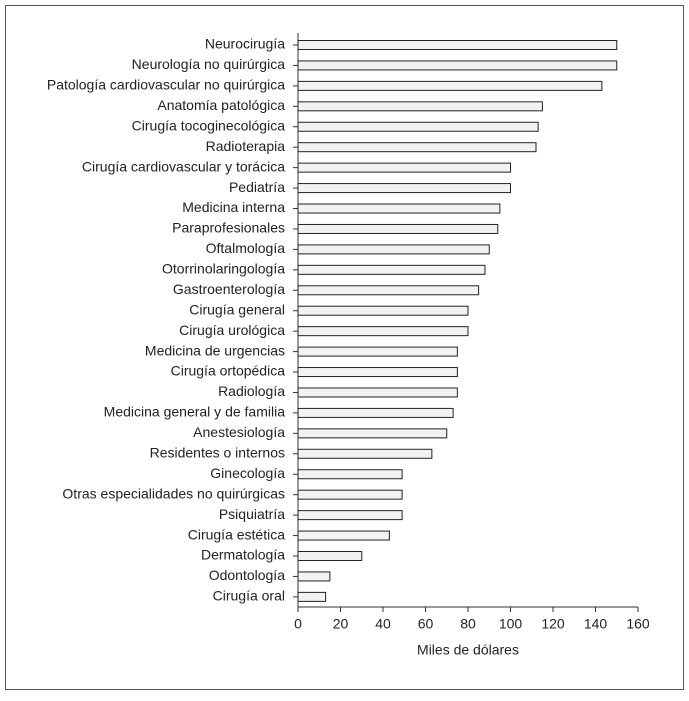  What do you see at coordinates (228, 371) in the screenshot?
I see `y-tick-label: Cirugía ortopédica` at bounding box center [228, 371].